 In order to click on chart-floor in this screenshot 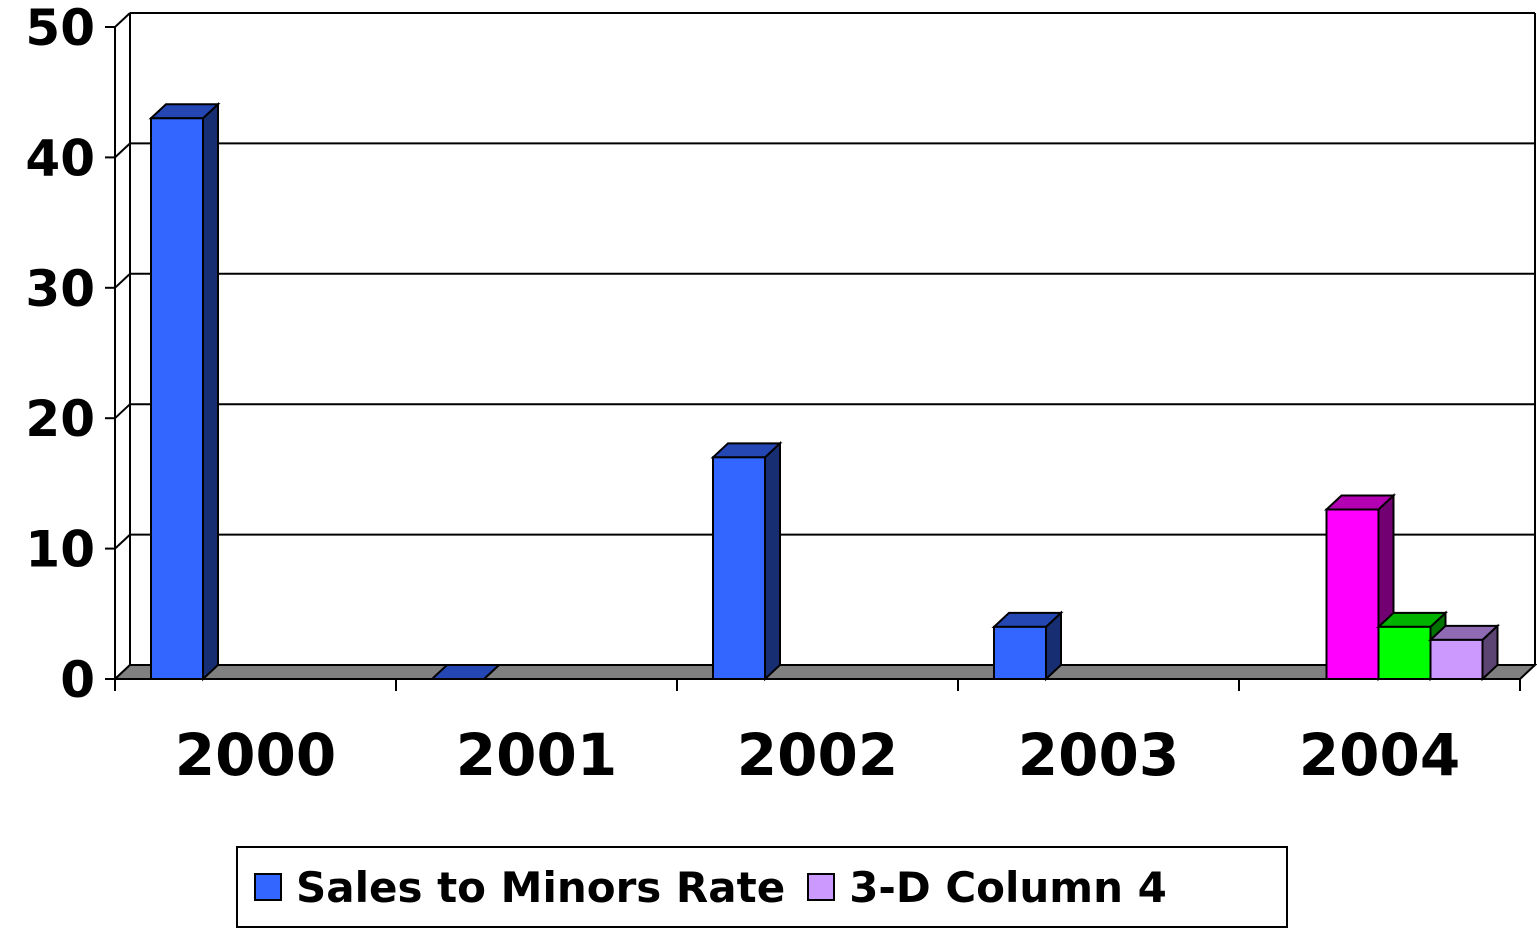, I will do `click(824, 672)`.